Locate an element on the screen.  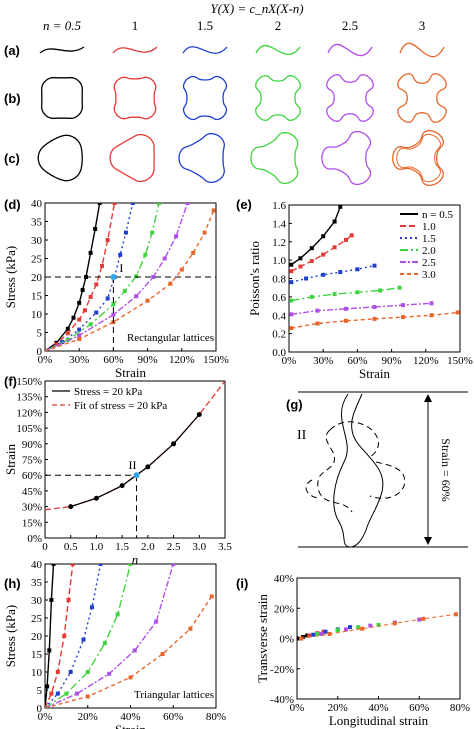
y-tick-label: 5 is located at coordinates (40, 691).